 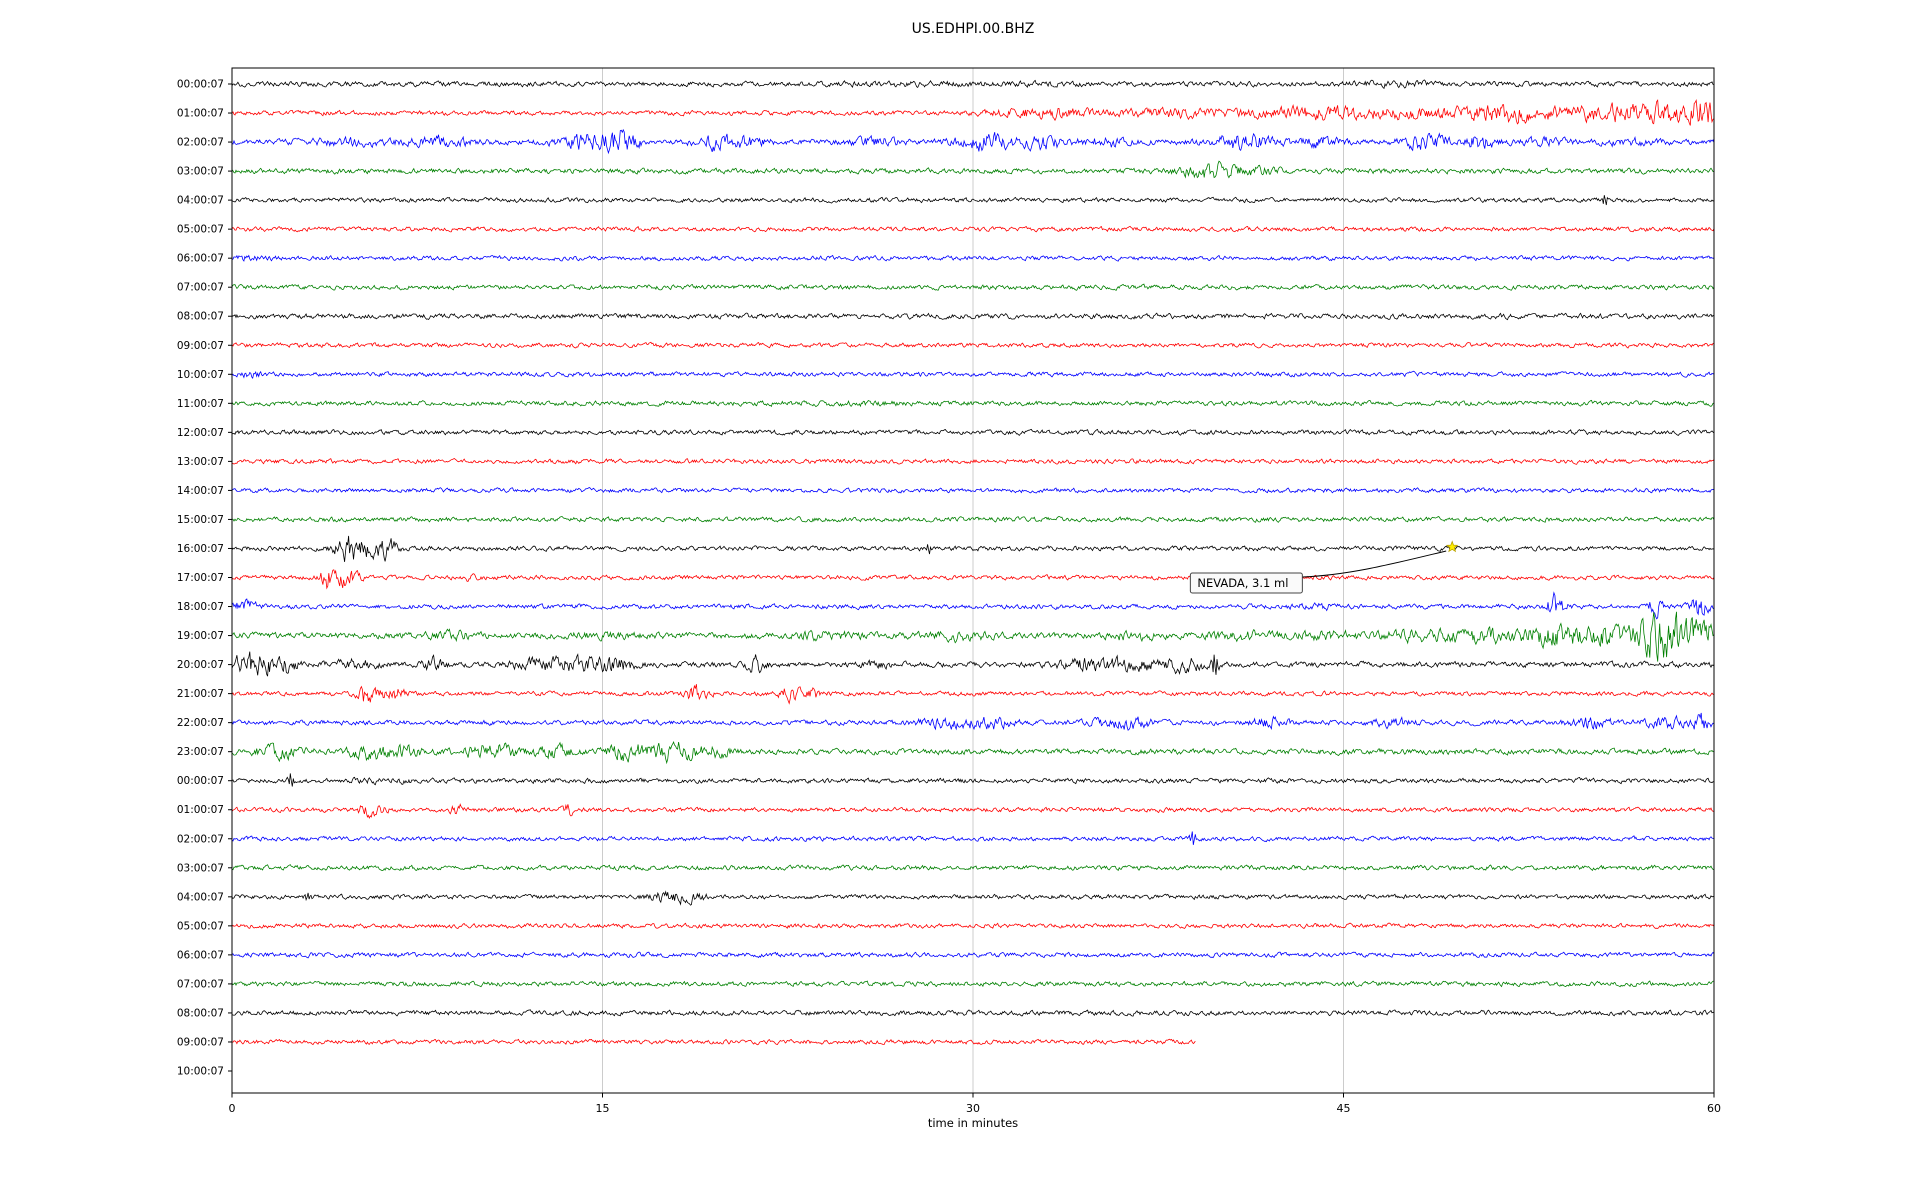 What do you see at coordinates (1242, 583) in the screenshot?
I see `annotation-text: NEVADA, 3.1 ml` at bounding box center [1242, 583].